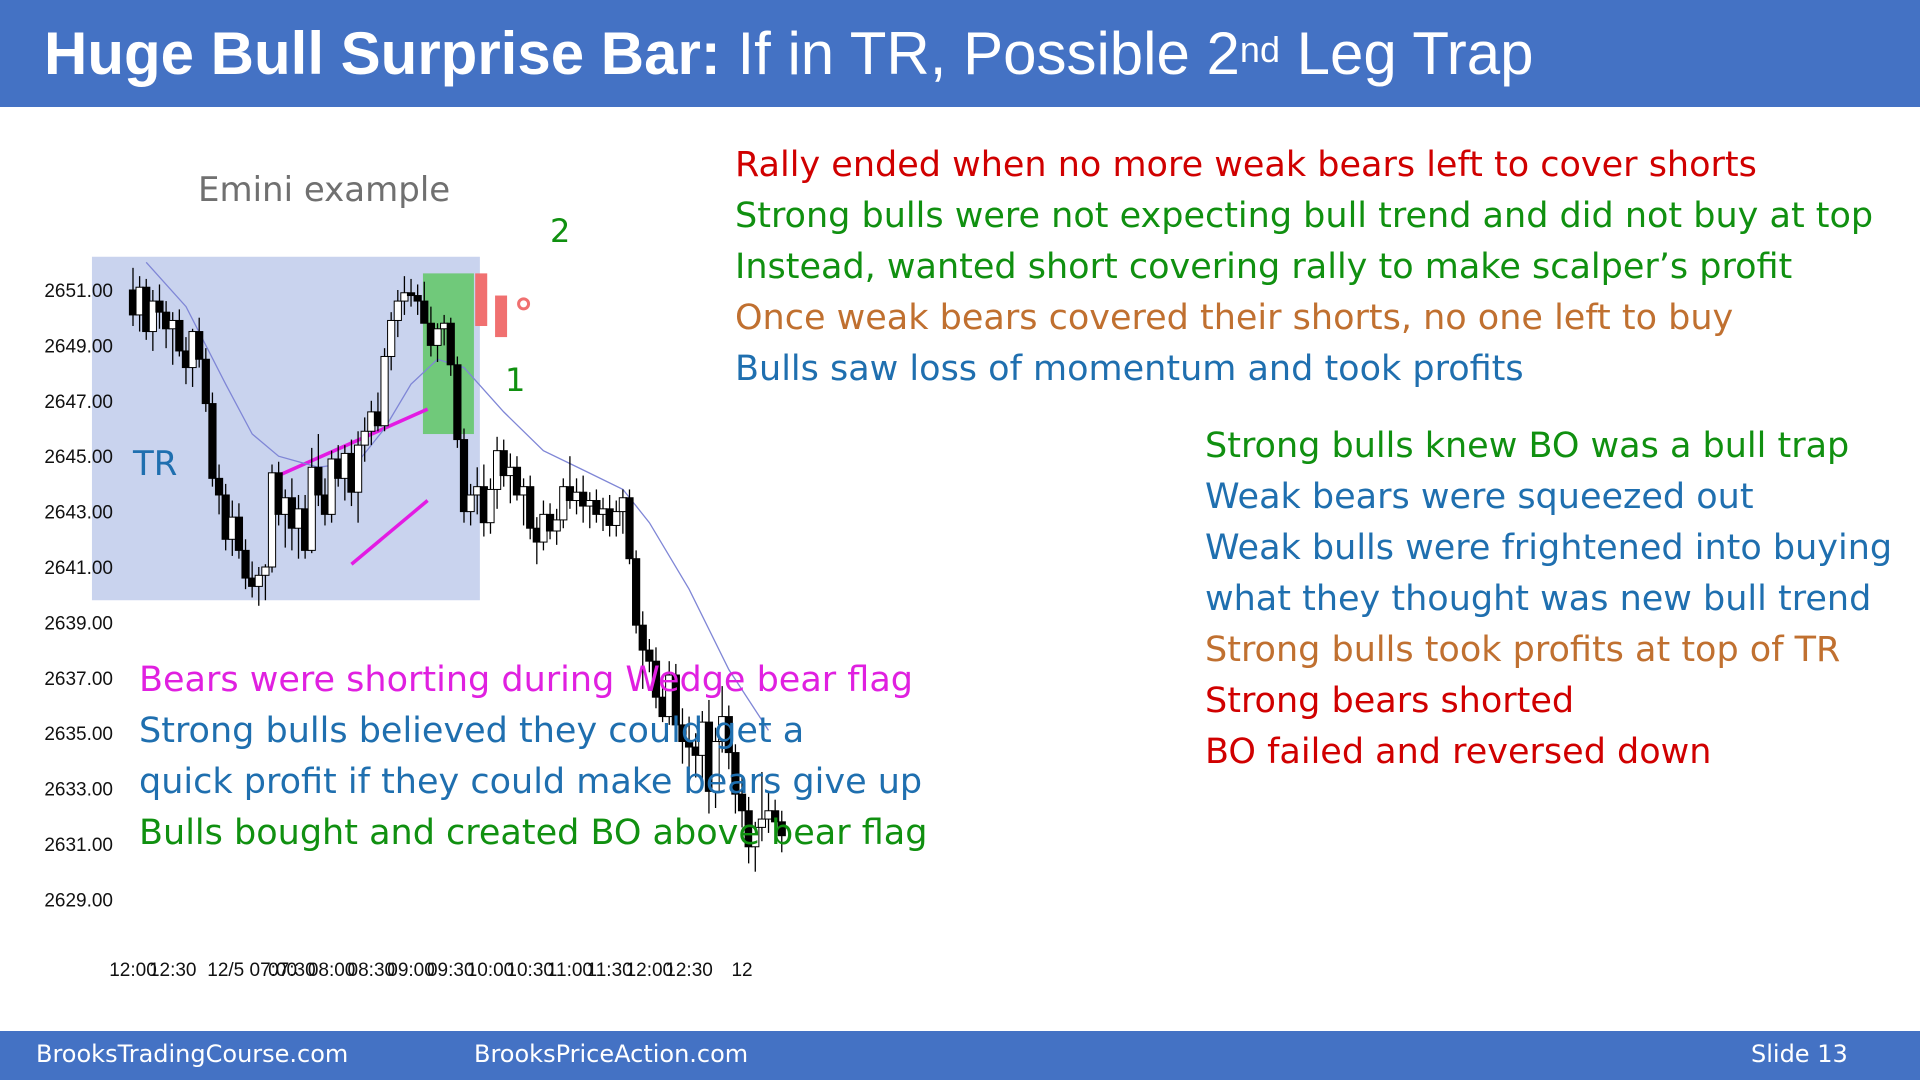 This screenshot has height=1080, width=1920. What do you see at coordinates (324, 190) in the screenshot?
I see `chart-label-example: Emini example` at bounding box center [324, 190].